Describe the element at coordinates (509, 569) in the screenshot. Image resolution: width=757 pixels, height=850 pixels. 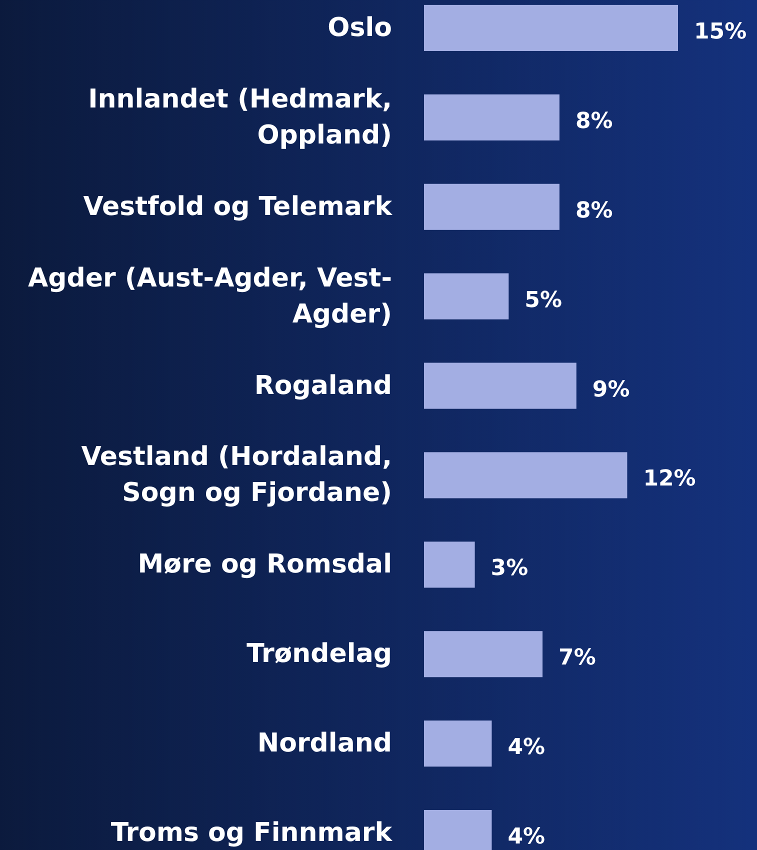
I see `data-label: 3%` at that location.